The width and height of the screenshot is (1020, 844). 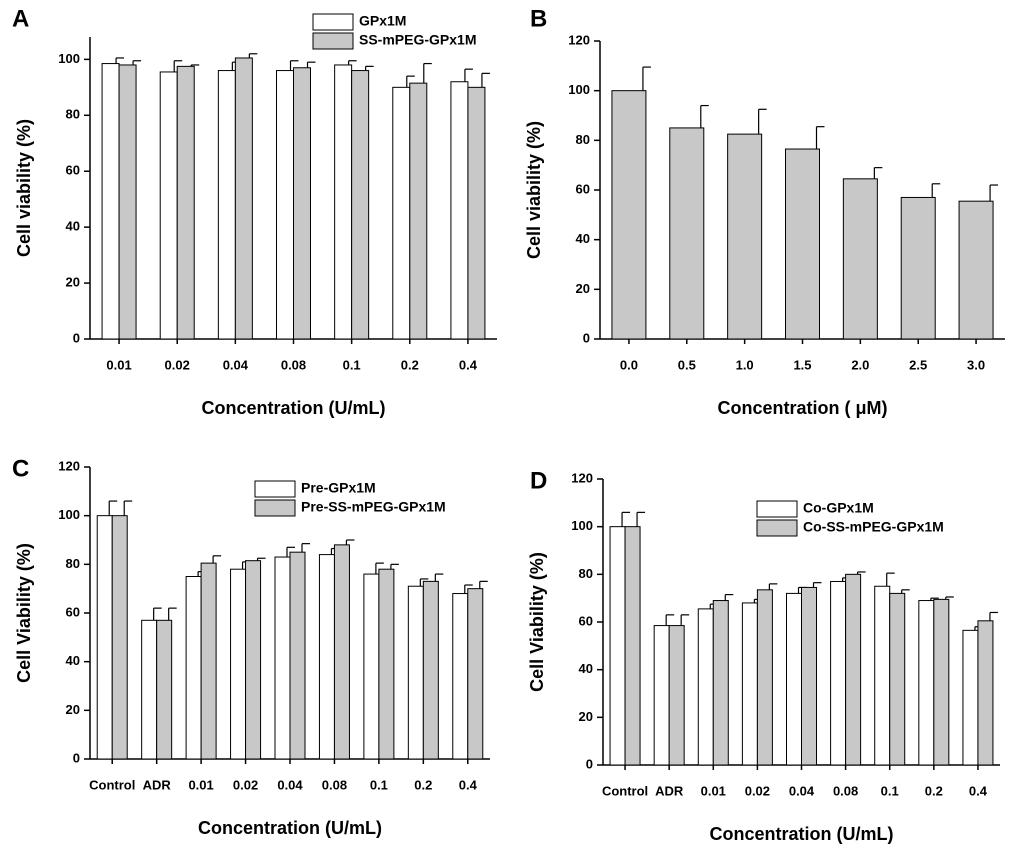 I want to click on x-tick-label: 0.5, so click(x=687, y=364).